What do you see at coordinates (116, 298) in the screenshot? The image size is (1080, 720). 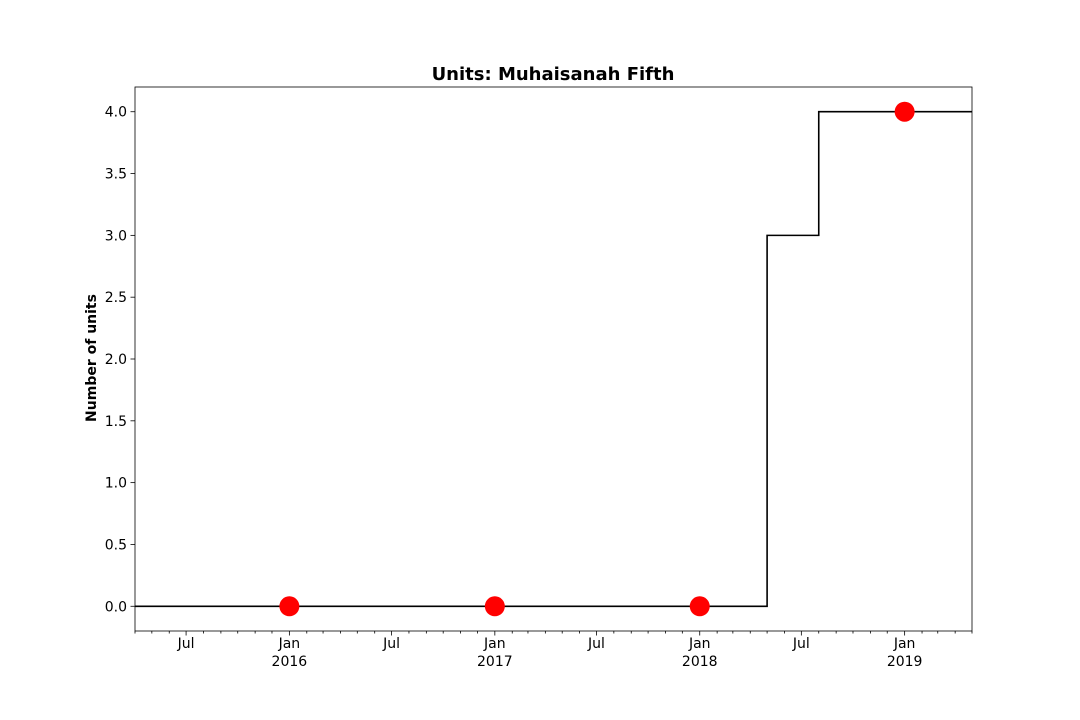 I see `y-tick-label: 2.5` at bounding box center [116, 298].